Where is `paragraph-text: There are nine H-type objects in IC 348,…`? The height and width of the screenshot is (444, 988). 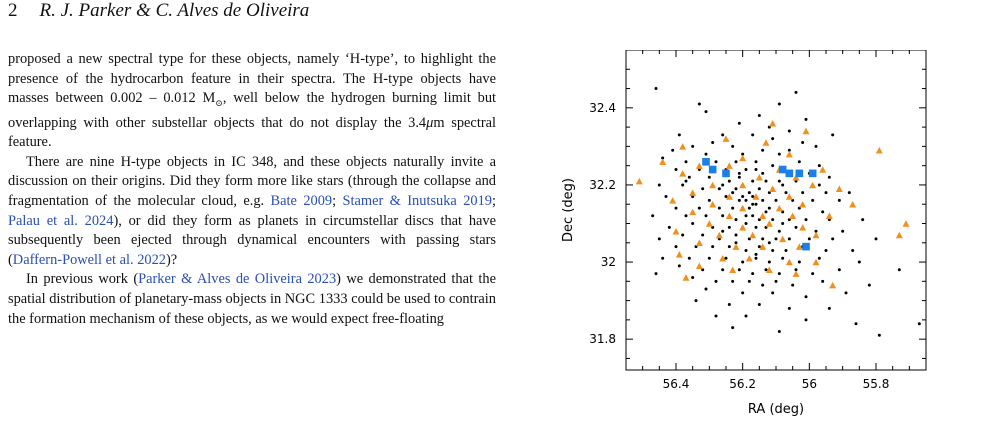 paragraph-text: There are nine H-type objects in IC 348,… is located at coordinates (252, 181).